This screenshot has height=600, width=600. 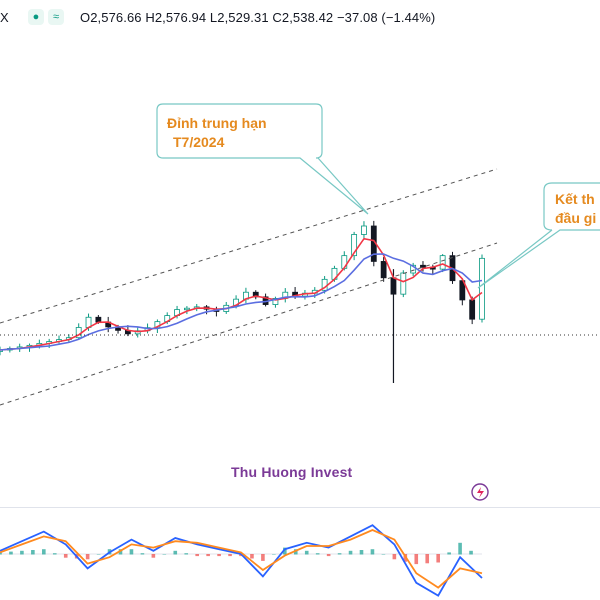 I want to click on end-callout-bubble, so click(x=538, y=235).